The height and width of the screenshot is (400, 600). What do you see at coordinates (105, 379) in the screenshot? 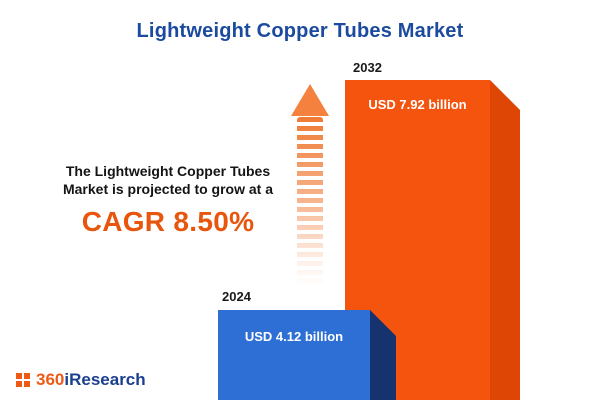
I see `logo-text-iresearch: iResearch` at bounding box center [105, 379].